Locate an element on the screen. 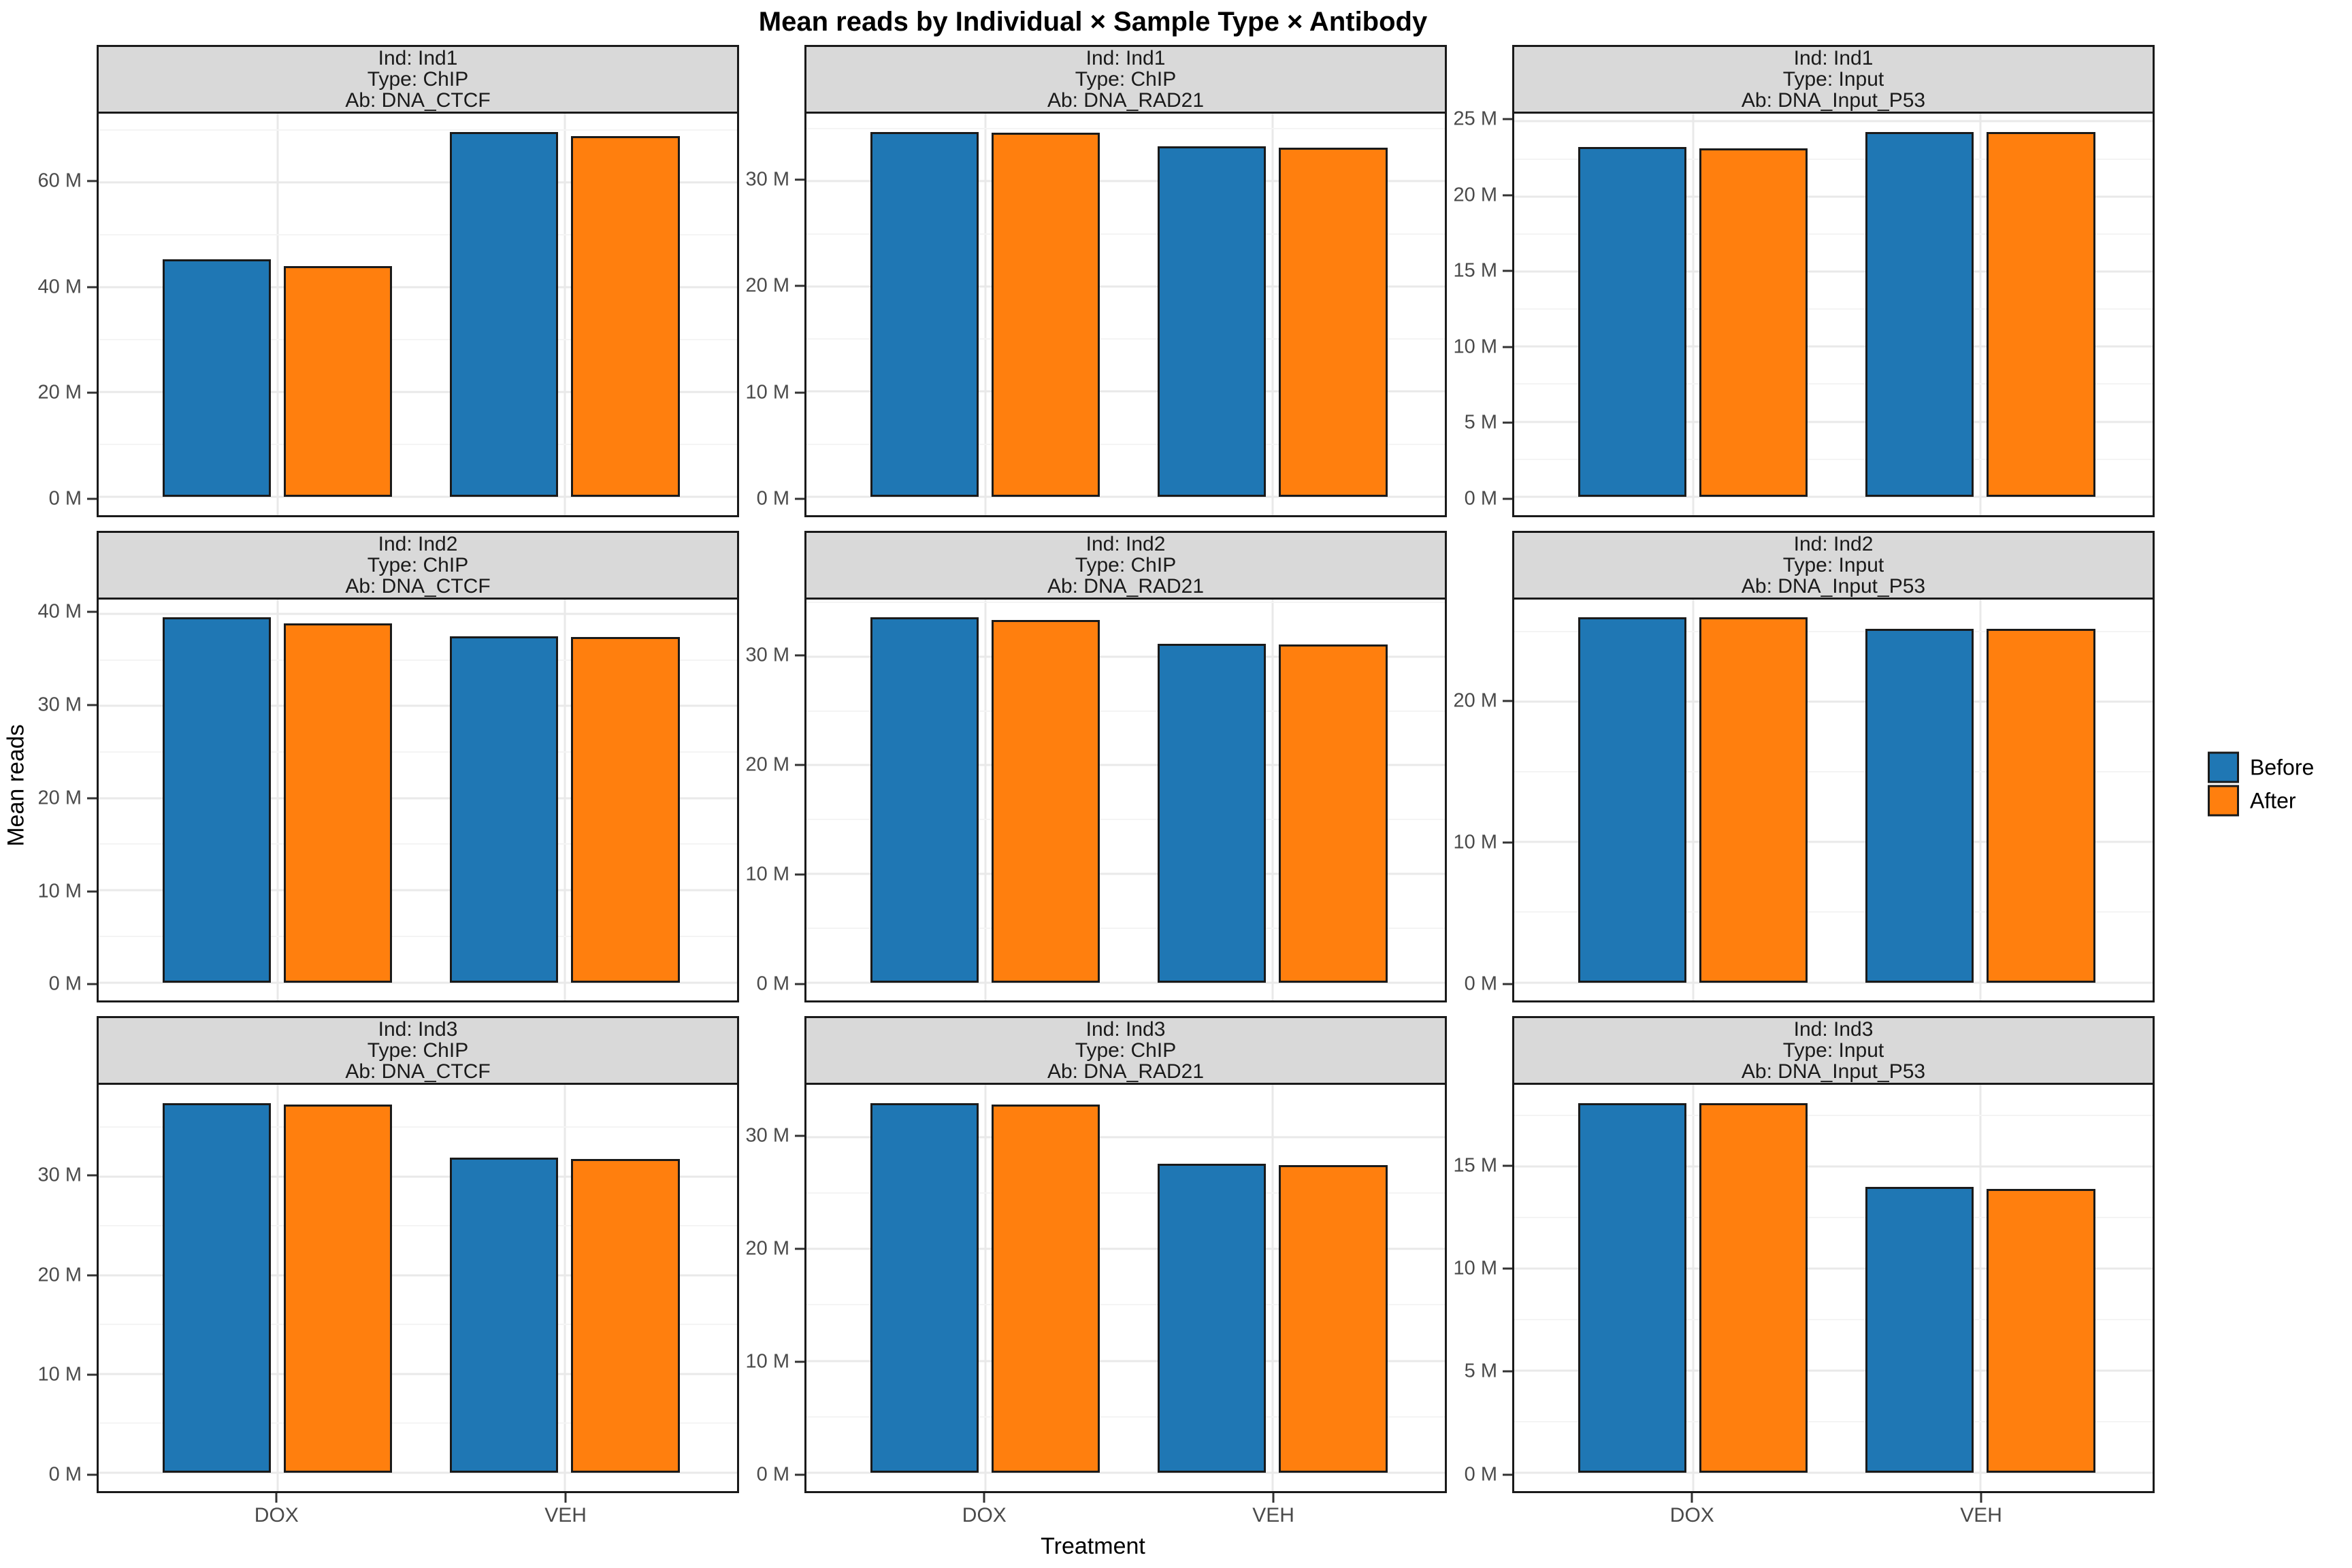  y-tick-label: 40 M is located at coordinates (59, 611).